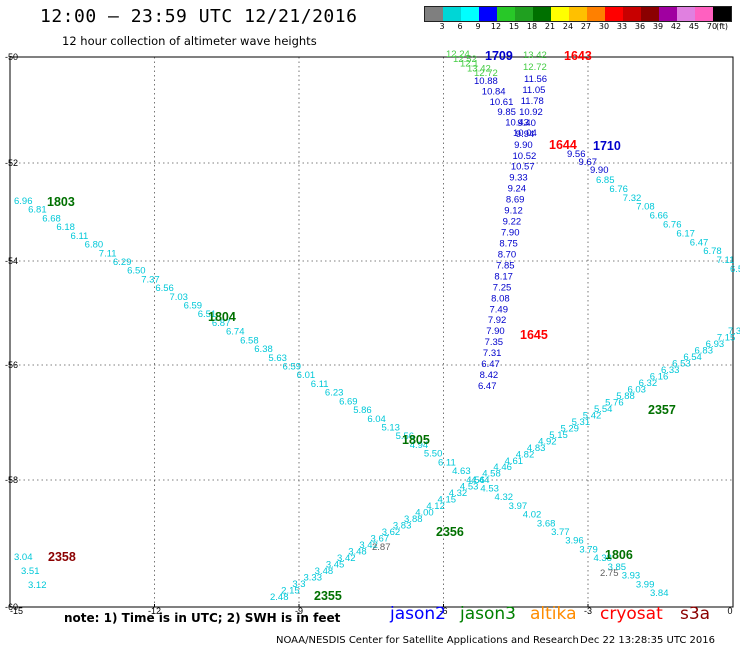 This screenshot has width=740, height=650. I want to click on track-time-label: 2356, so click(450, 532).